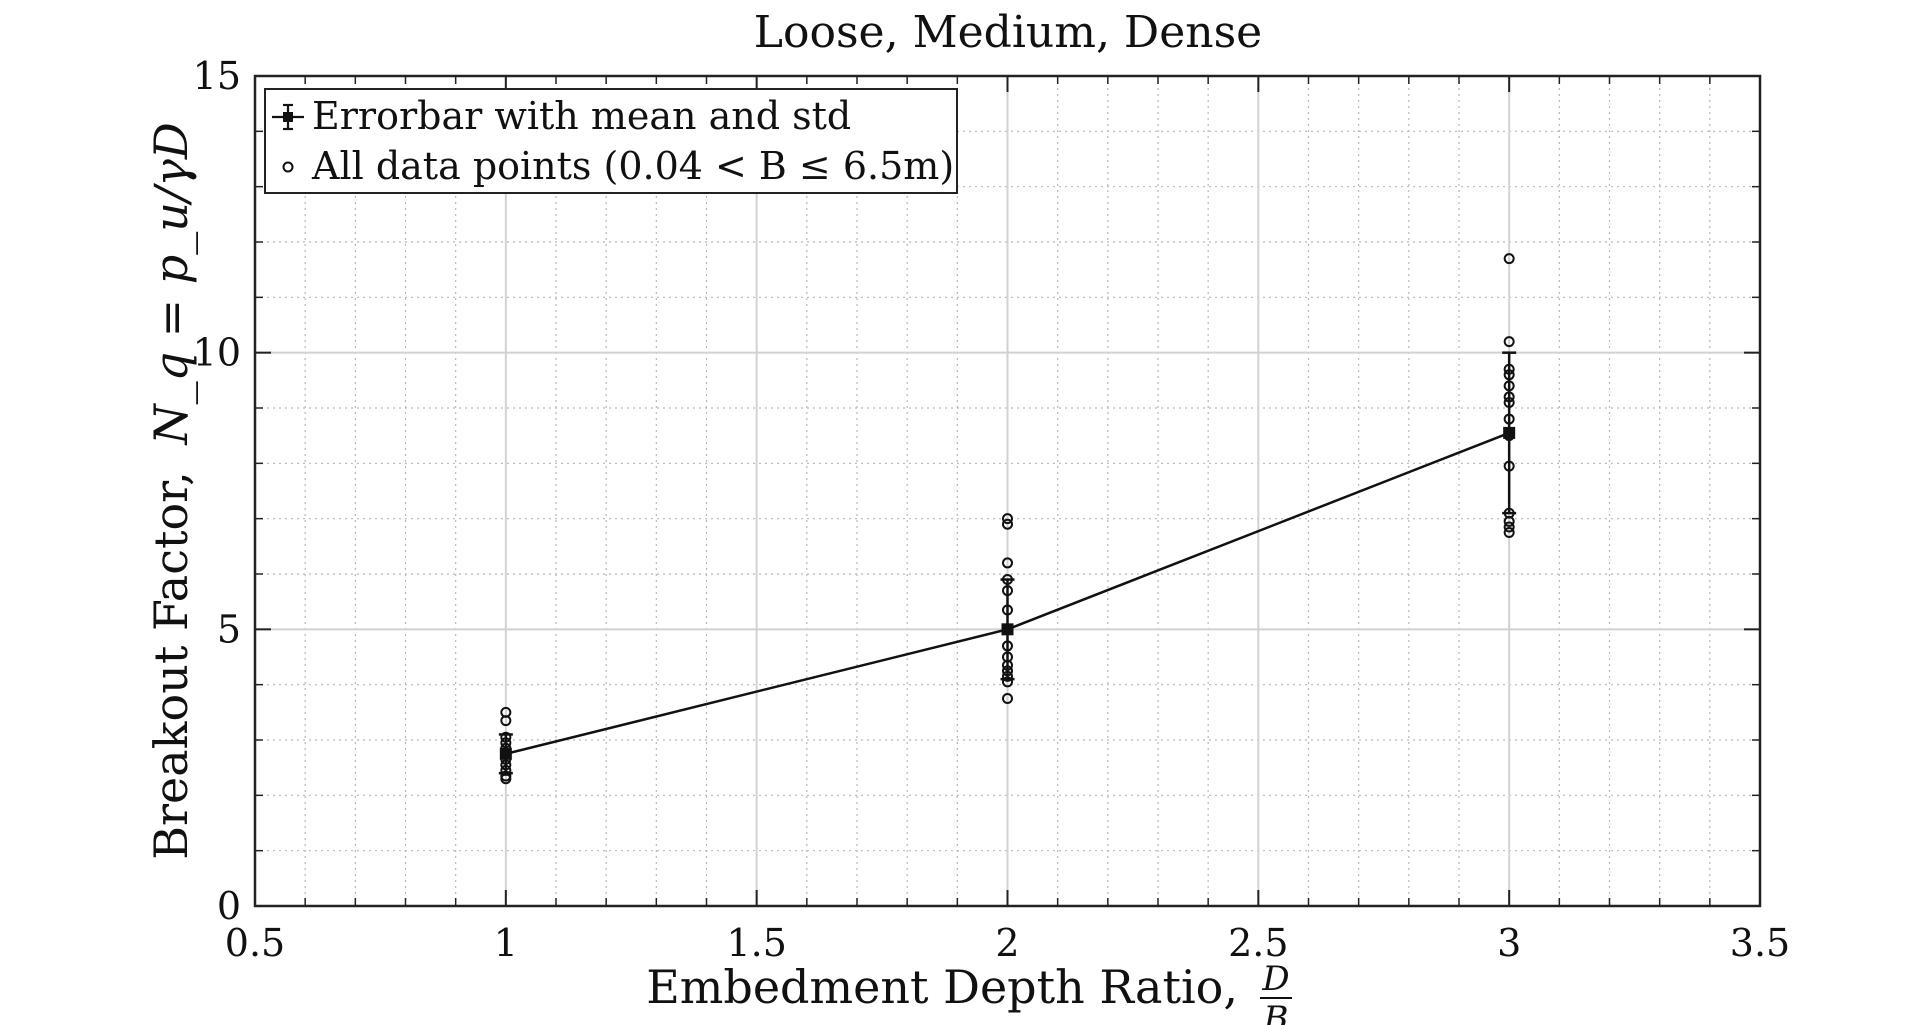  Describe the element at coordinates (756, 943) in the screenshot. I see `x-tick-label: 1.5` at that location.